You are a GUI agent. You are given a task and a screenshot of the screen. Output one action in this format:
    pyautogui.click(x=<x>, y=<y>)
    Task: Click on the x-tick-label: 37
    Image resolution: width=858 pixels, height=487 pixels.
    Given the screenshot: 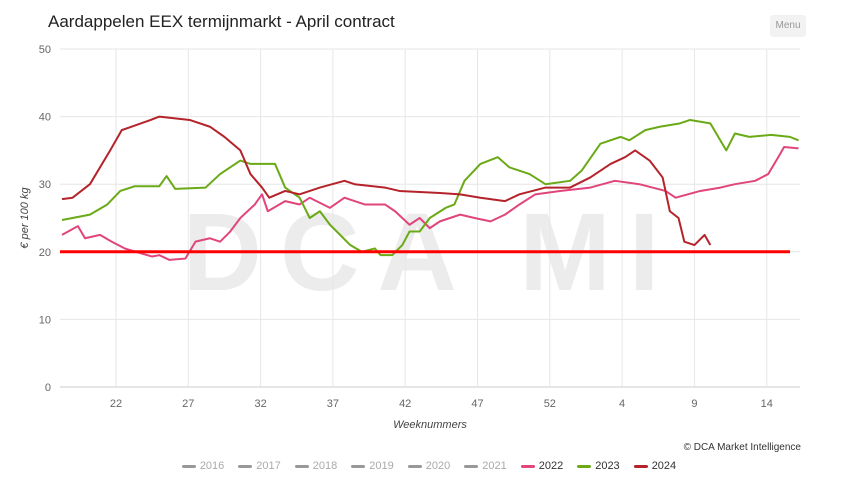 What is the action you would take?
    pyautogui.click(x=333, y=404)
    